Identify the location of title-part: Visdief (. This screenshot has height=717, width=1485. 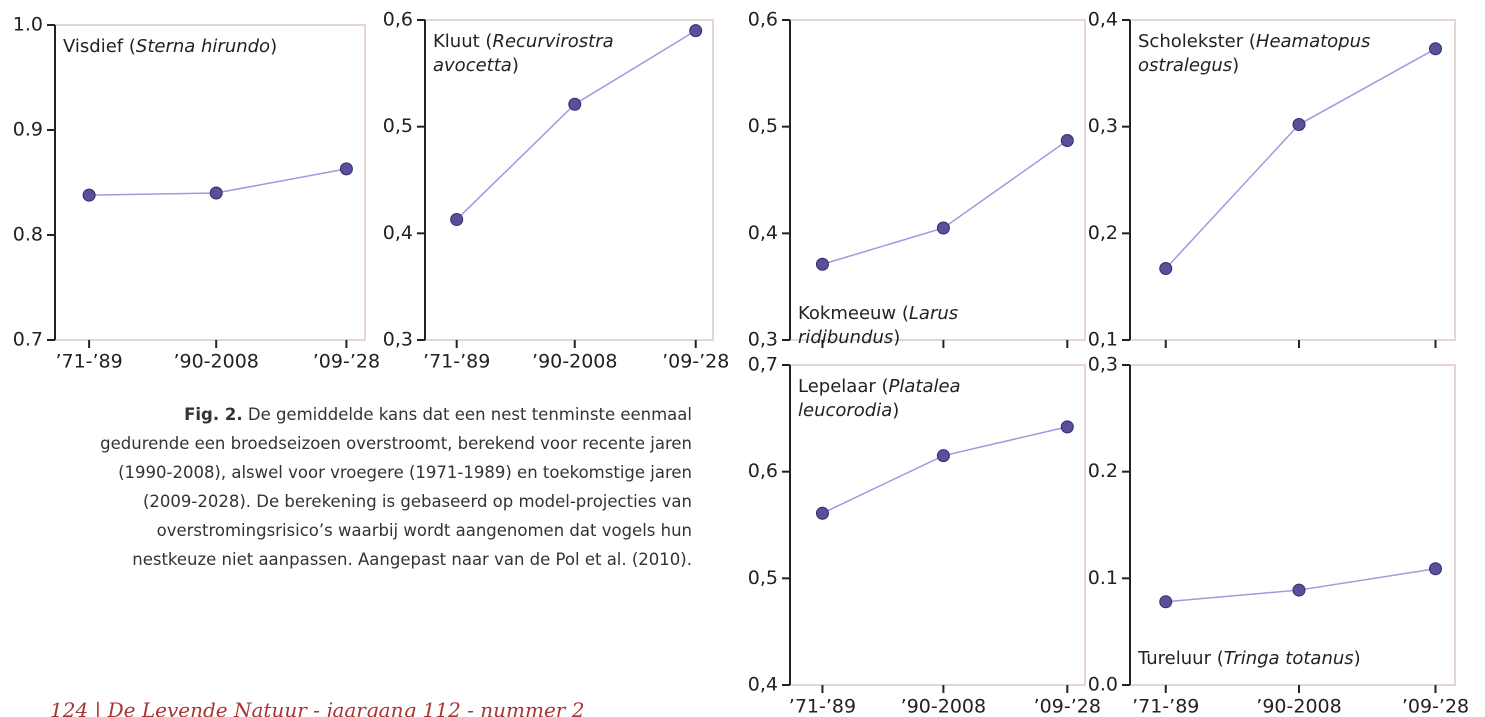
(99, 46).